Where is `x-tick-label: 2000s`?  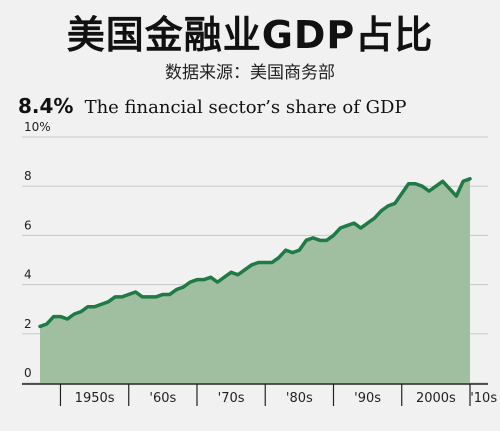
x-tick-label: 2000s is located at coordinates (436, 398).